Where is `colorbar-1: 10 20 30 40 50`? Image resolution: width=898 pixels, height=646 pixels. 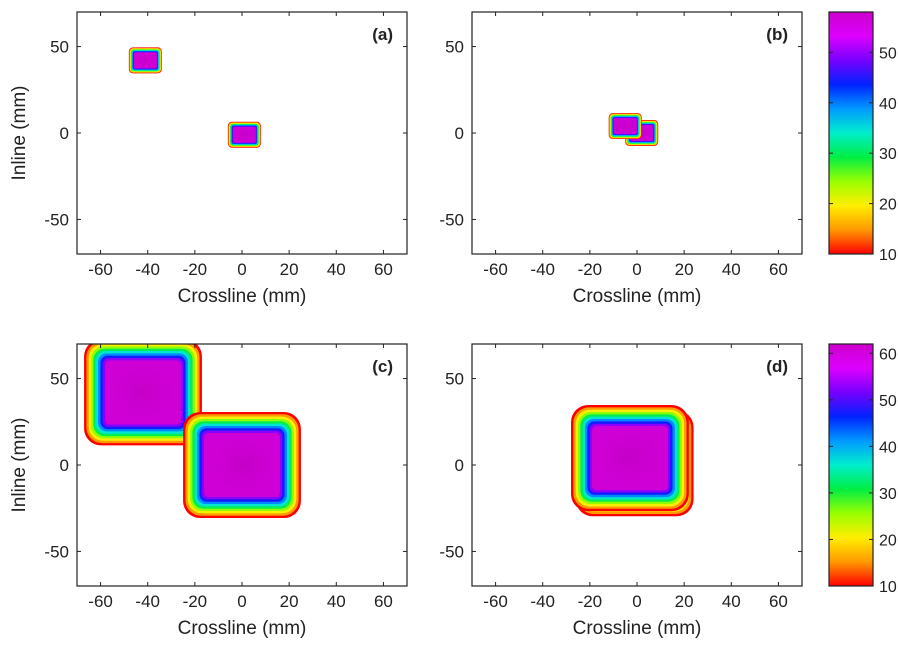
colorbar-1: 10 20 30 40 50 is located at coordinates (862, 137).